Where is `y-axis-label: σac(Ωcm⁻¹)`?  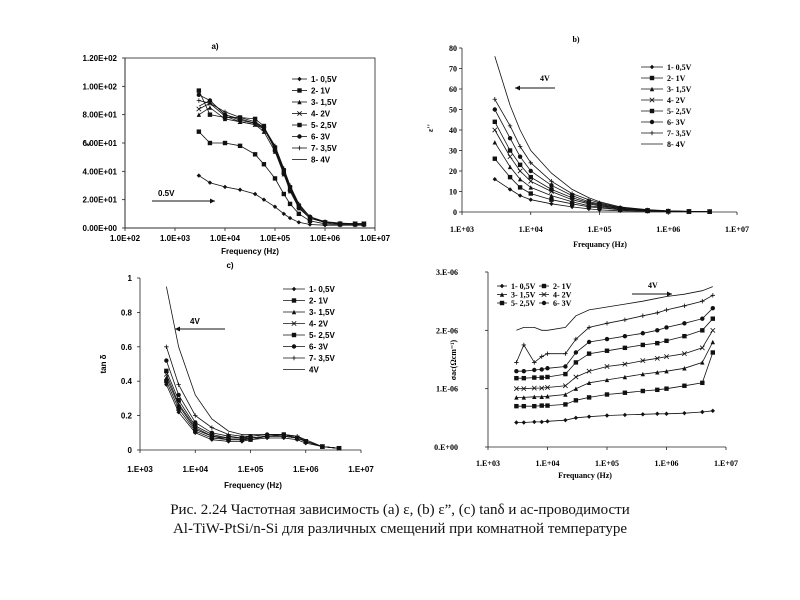 y-axis-label: σac(Ωcm⁻¹) is located at coordinates (453, 359).